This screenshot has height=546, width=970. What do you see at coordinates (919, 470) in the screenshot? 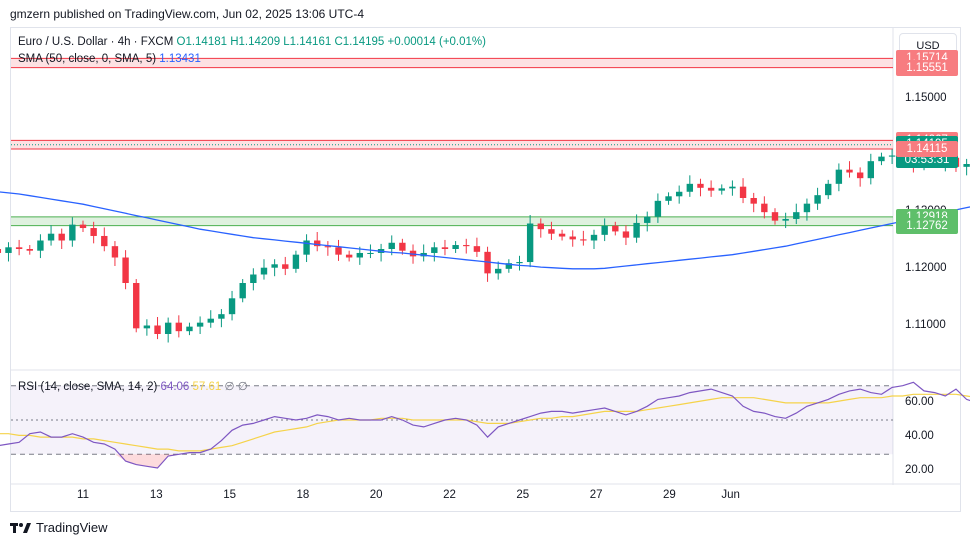
I see `rsi-tick-20.00: 20.00` at bounding box center [919, 470].